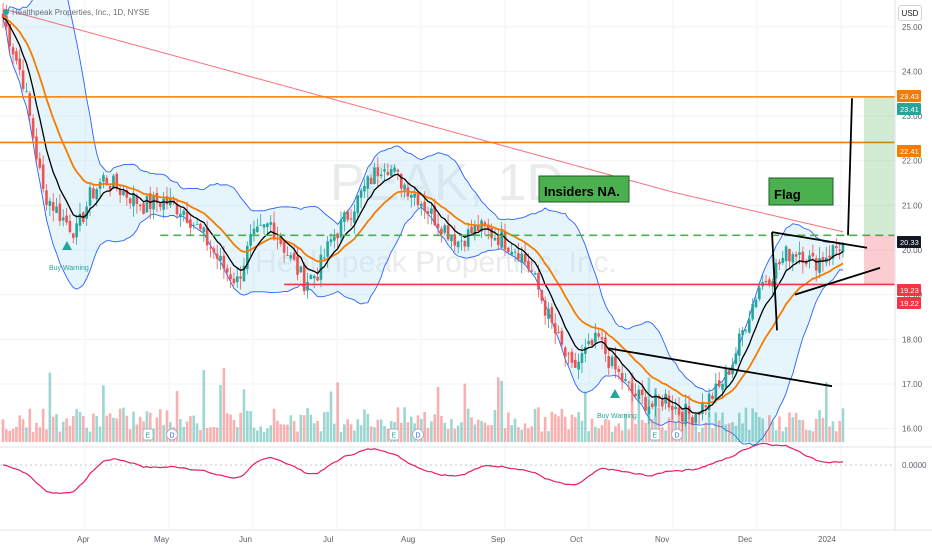 This screenshot has height=550, width=932. I want to click on y-tick-label: 17.00, so click(912, 384).